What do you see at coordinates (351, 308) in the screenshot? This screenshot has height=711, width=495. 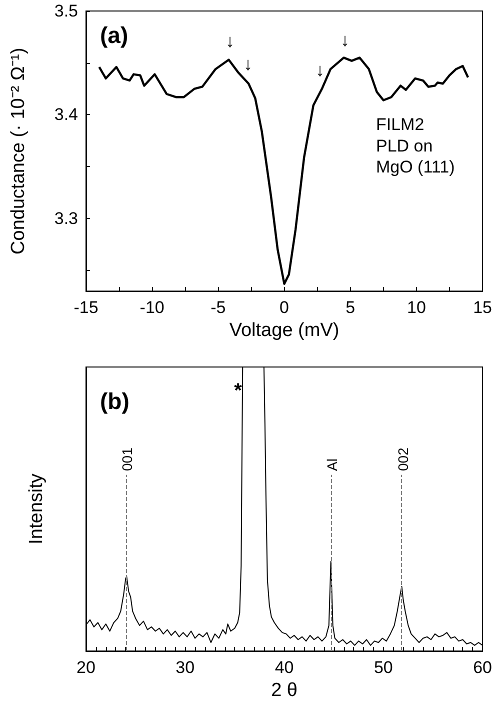 I see `x-tick-label: 5` at bounding box center [351, 308].